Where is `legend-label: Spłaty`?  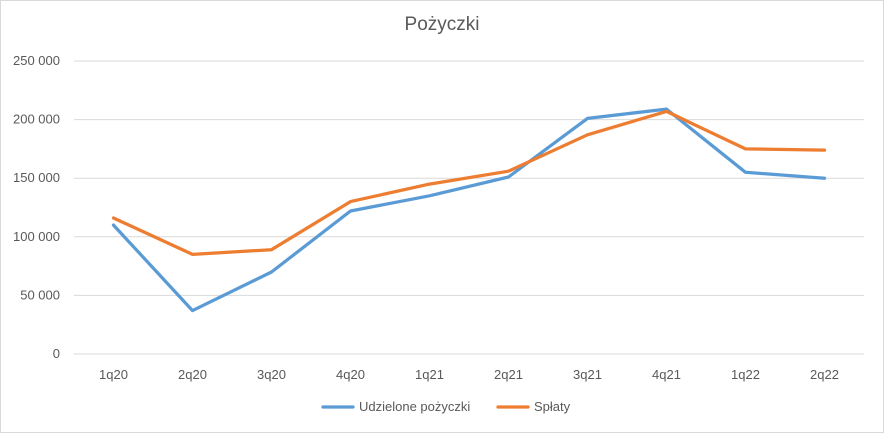
legend-label: Spłaty is located at coordinates (552, 406).